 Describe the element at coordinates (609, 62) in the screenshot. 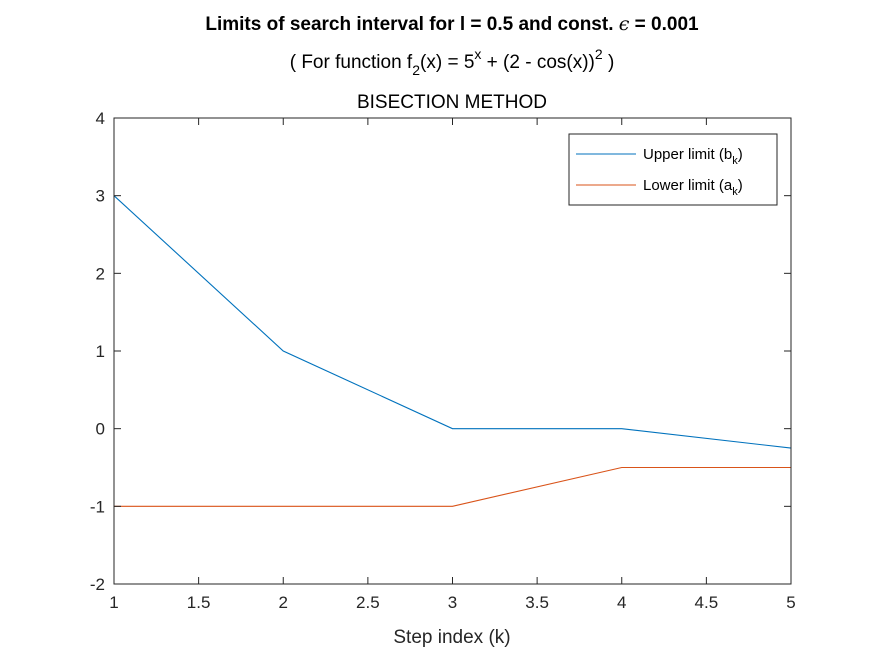

I see `subtitle-close: )` at that location.